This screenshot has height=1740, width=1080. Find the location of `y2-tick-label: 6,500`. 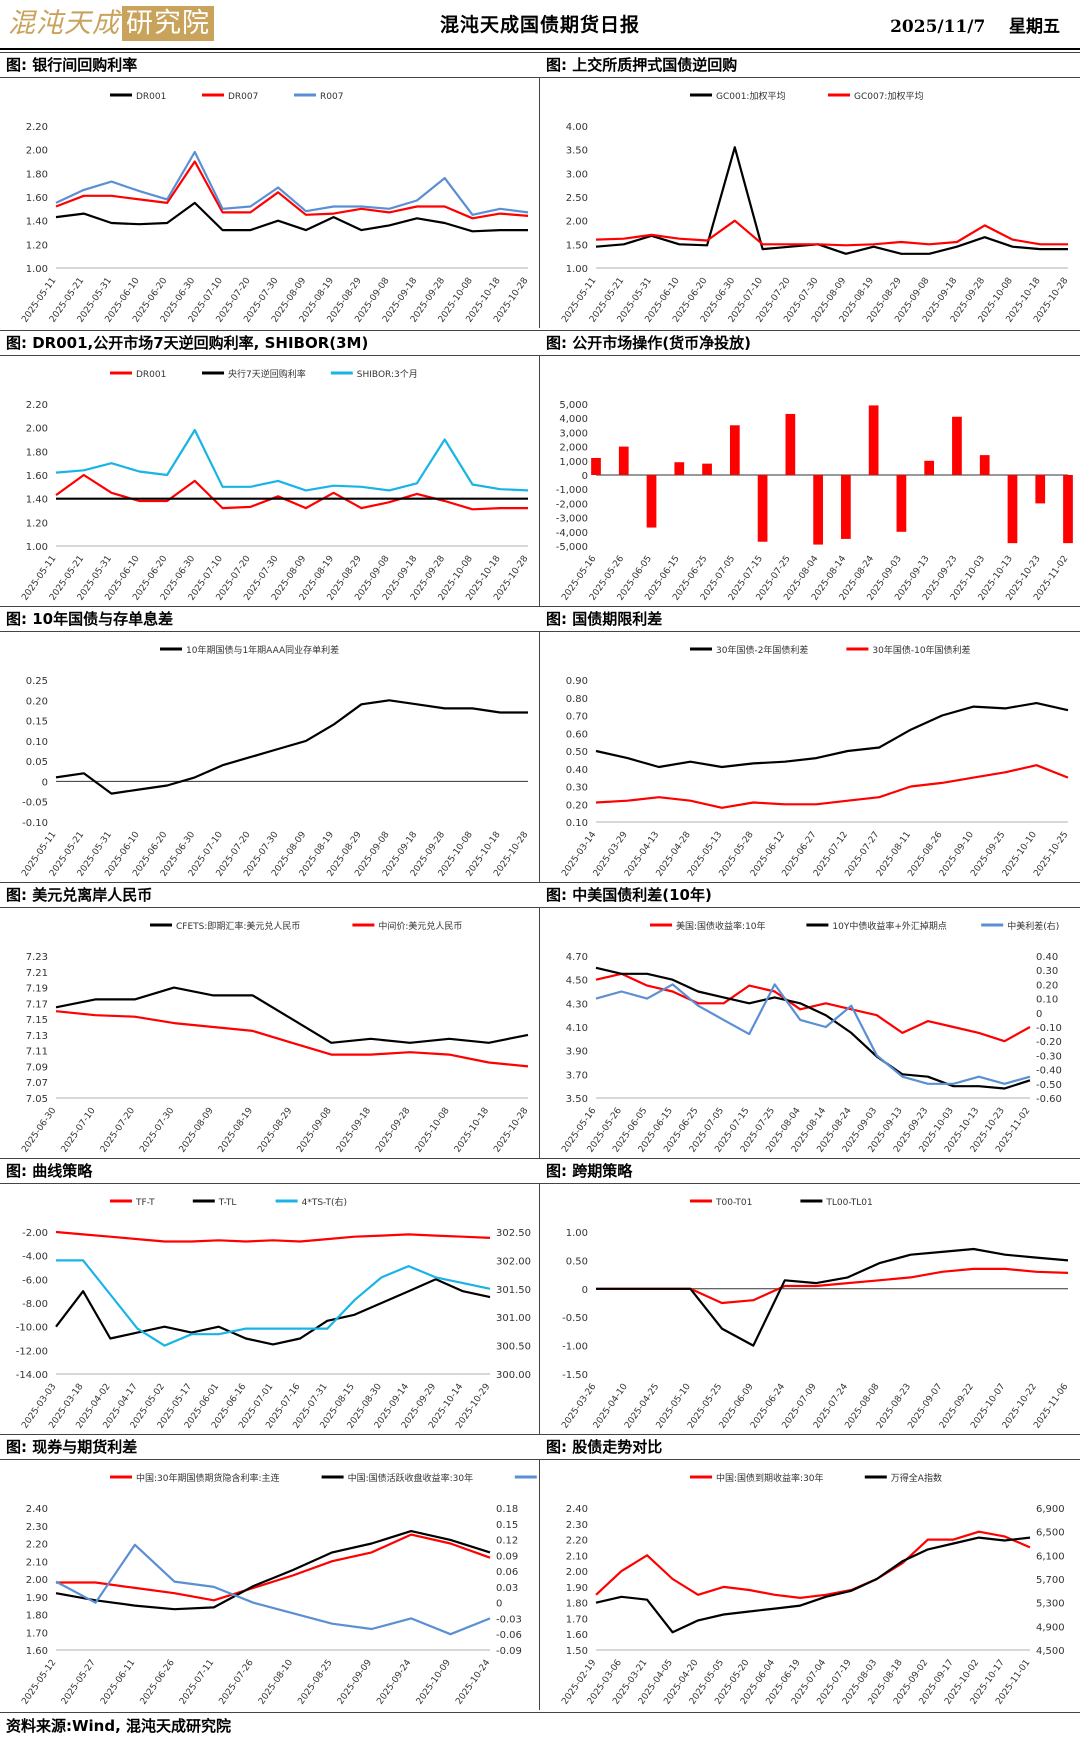

y2-tick-label: 6,500 is located at coordinates (1050, 1533).